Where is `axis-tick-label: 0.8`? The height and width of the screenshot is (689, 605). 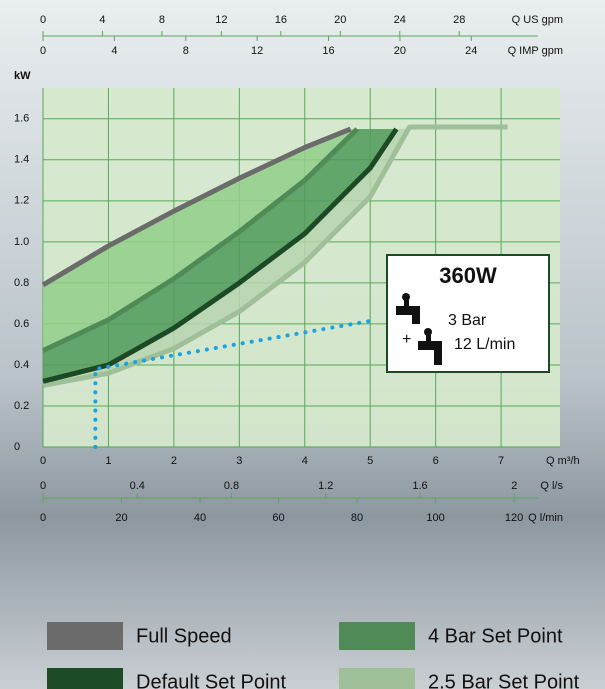
axis-tick-label: 0.8 is located at coordinates (231, 486).